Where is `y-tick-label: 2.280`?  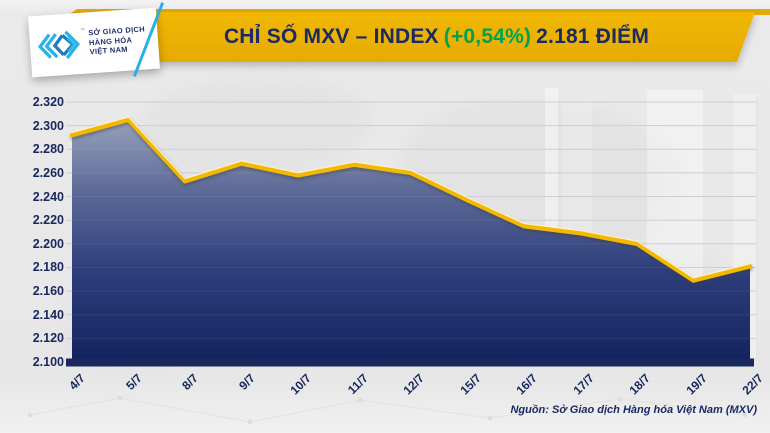 y-tick-label: 2.280 is located at coordinates (48, 149).